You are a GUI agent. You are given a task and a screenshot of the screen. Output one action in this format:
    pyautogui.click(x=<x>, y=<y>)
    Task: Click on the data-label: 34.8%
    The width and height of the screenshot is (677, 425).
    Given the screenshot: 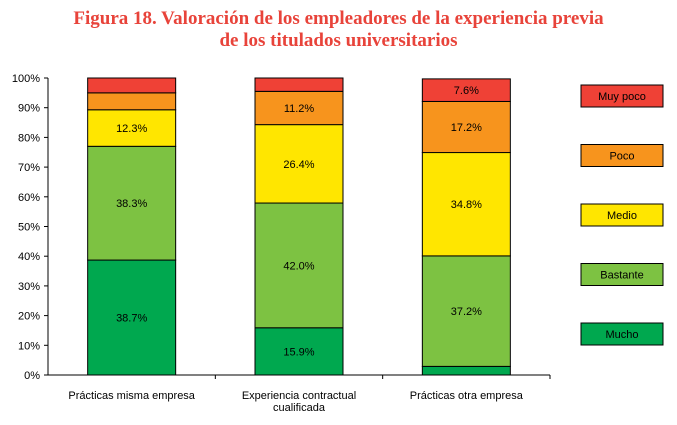 What is the action you would take?
    pyautogui.click(x=466, y=205)
    